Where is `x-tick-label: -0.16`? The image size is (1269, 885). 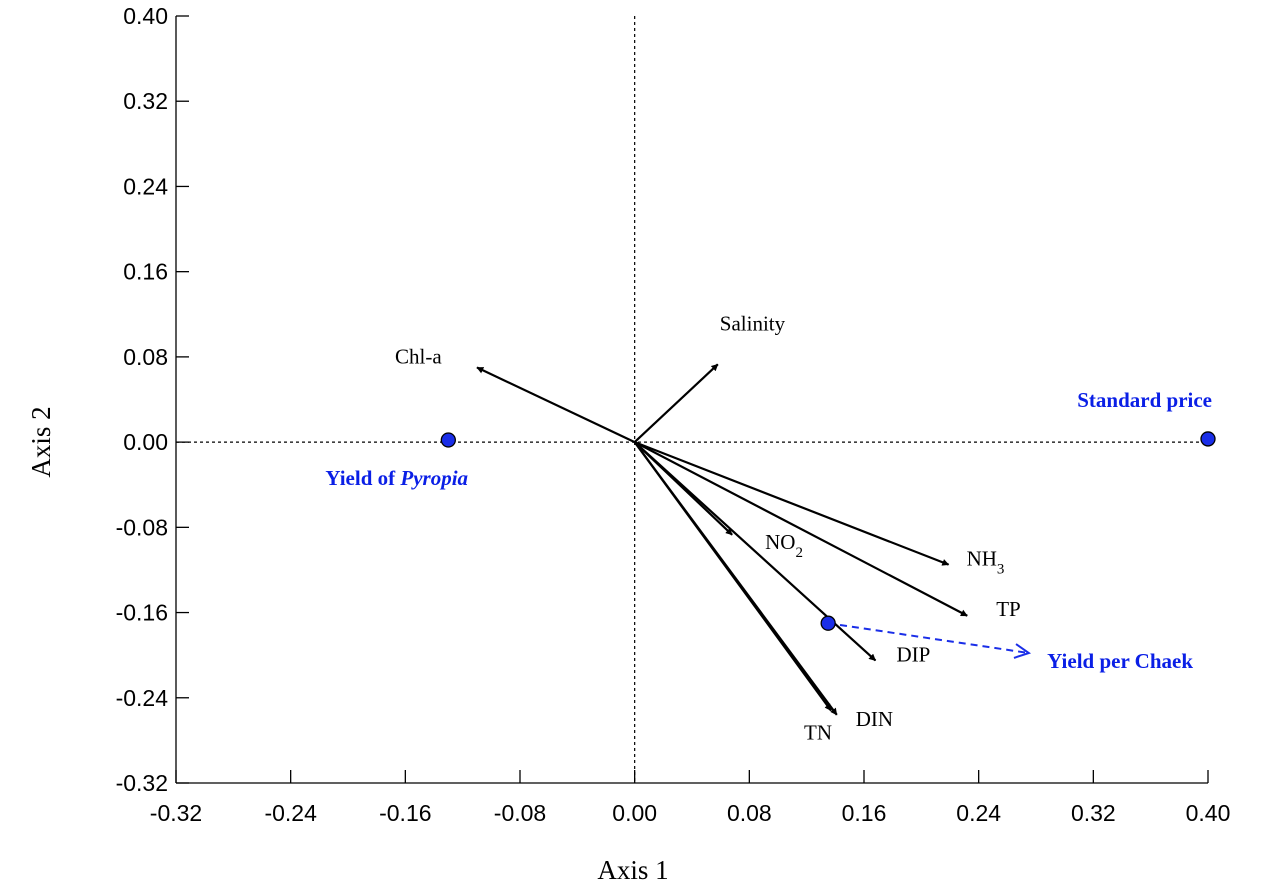 x-tick-label: -0.16 is located at coordinates (405, 813).